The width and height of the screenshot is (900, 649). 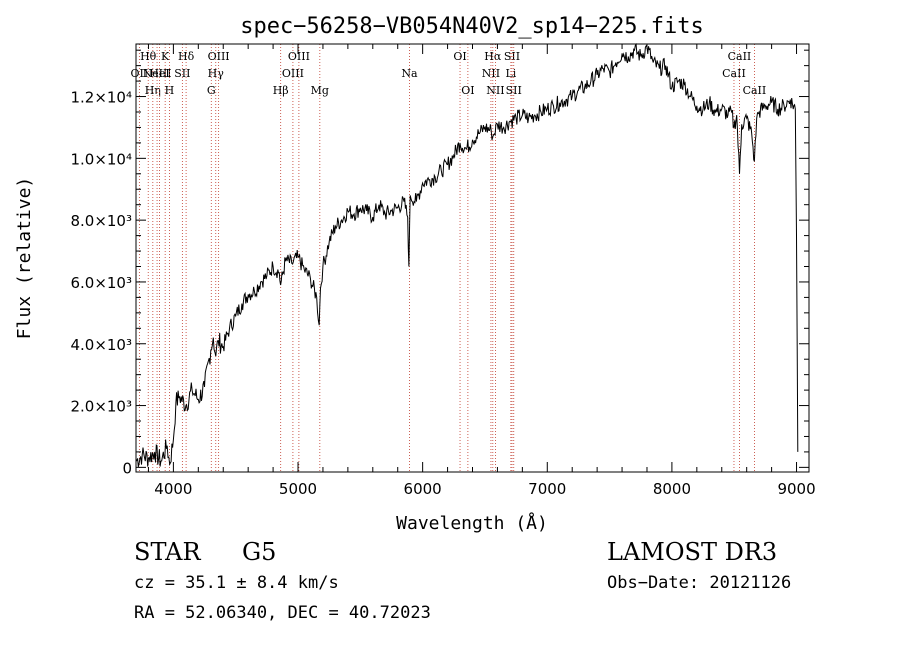 What do you see at coordinates (755, 90) in the screenshot?
I see `line-marker-label-27: CaII` at bounding box center [755, 90].